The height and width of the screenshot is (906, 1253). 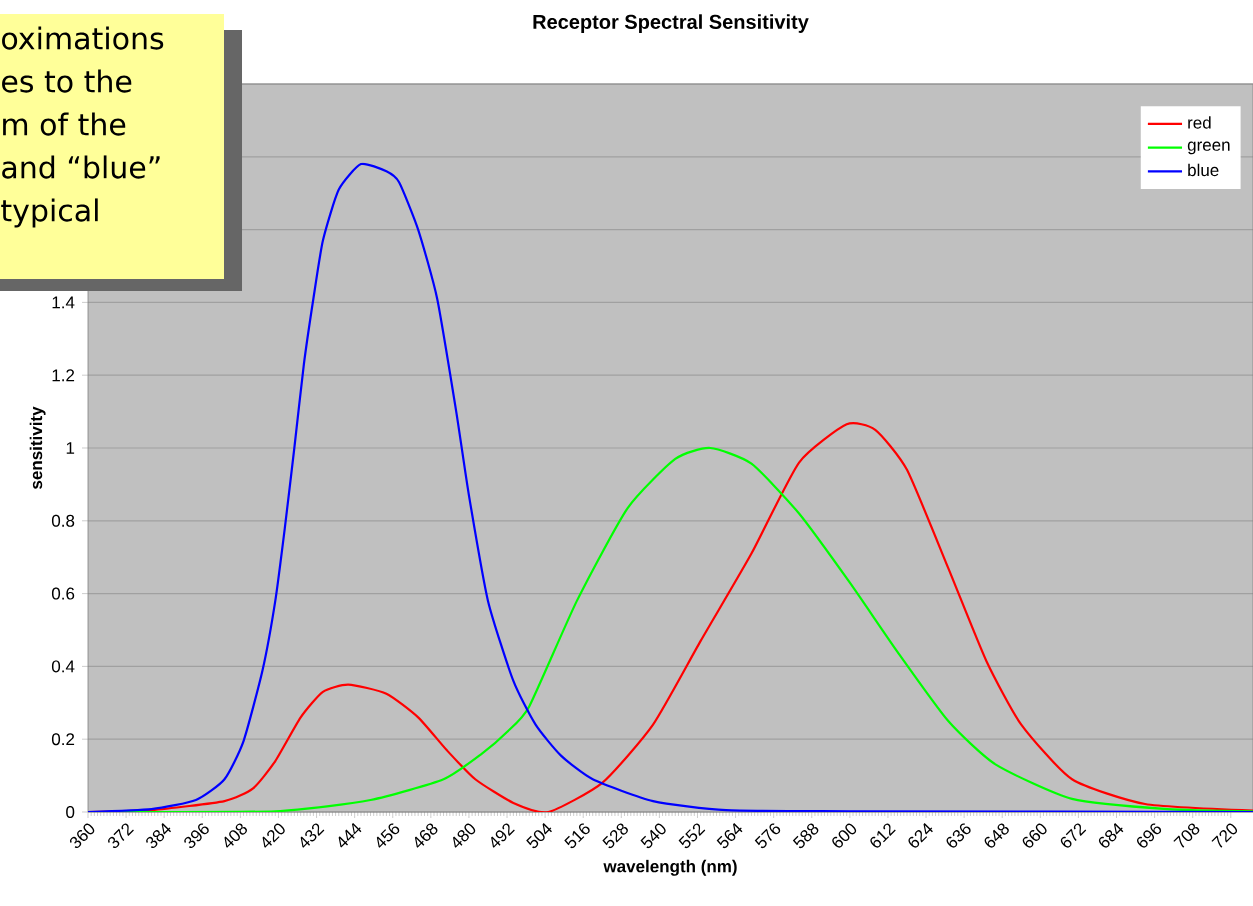 What do you see at coordinates (844, 835) in the screenshot?
I see `x-tick-label: 600` at bounding box center [844, 835].